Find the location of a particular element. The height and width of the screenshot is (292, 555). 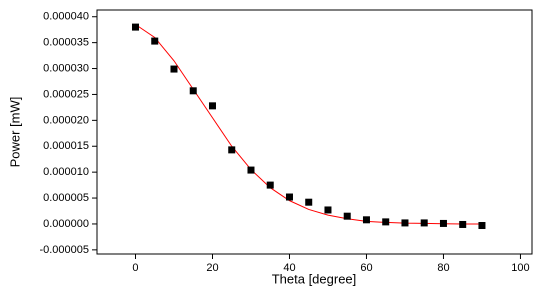

x-tick-label: 100 is located at coordinates (520, 268).